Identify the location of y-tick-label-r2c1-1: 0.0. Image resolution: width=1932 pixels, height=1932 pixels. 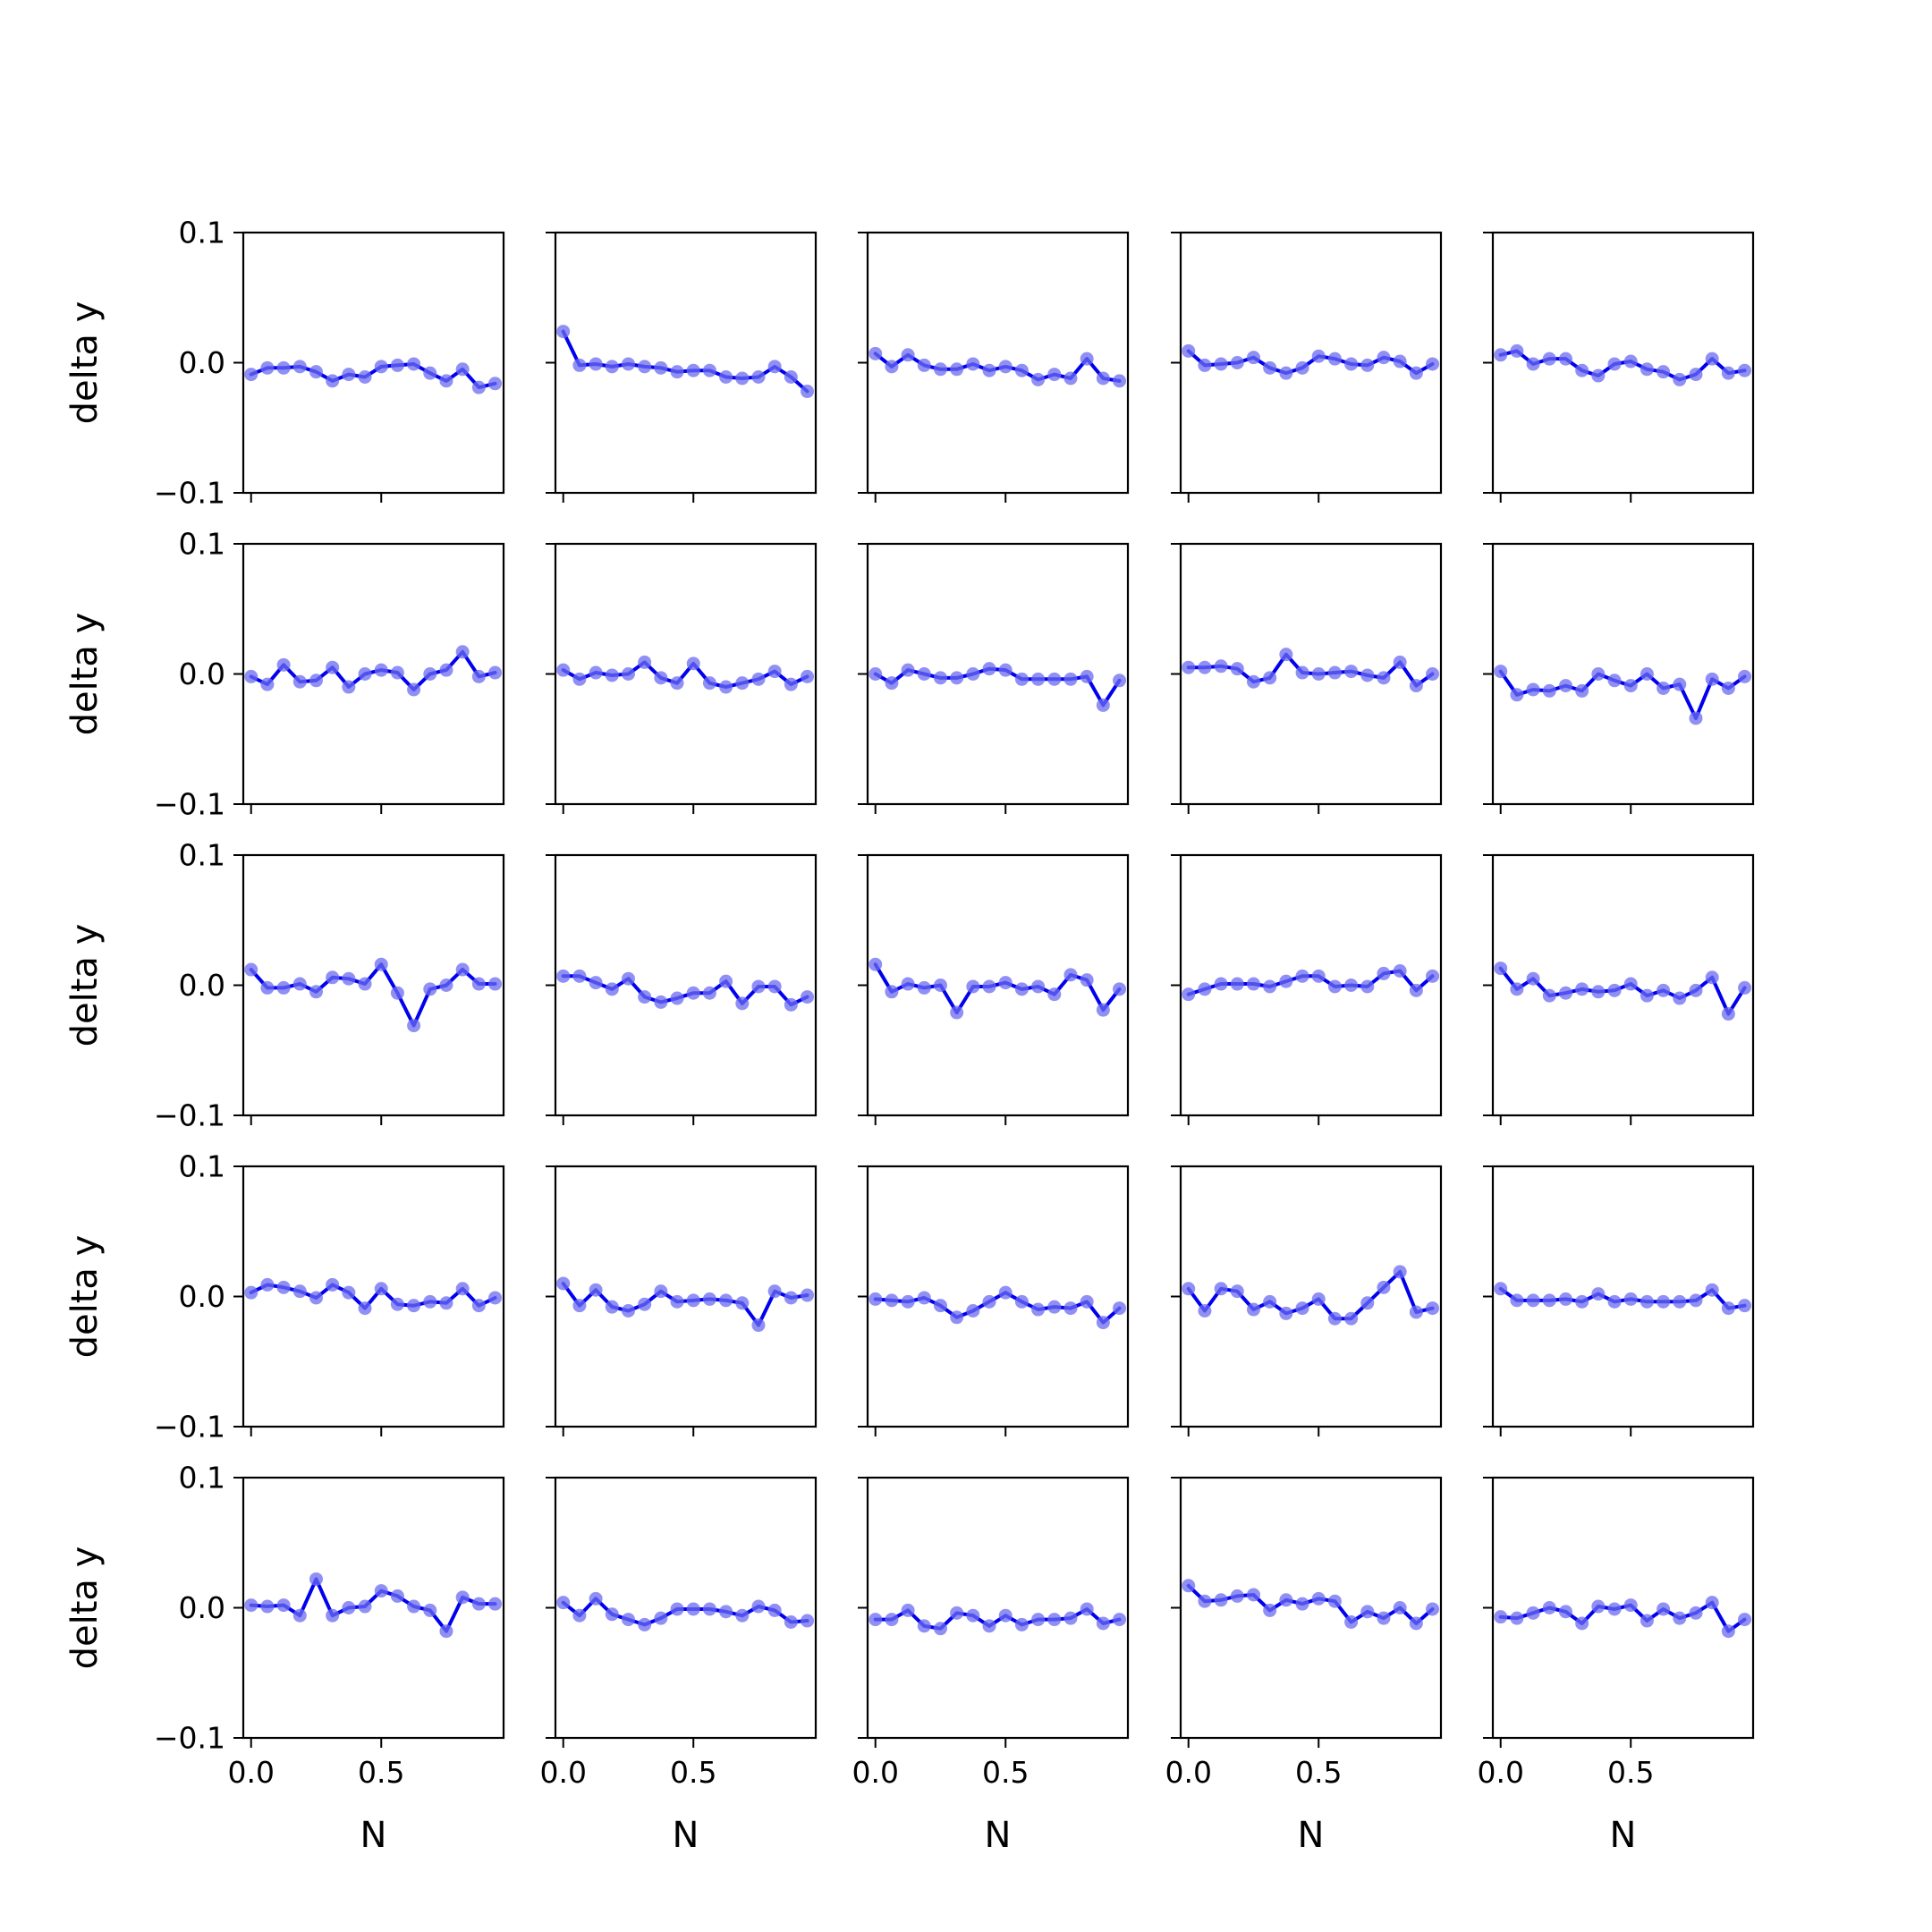
(202, 674).